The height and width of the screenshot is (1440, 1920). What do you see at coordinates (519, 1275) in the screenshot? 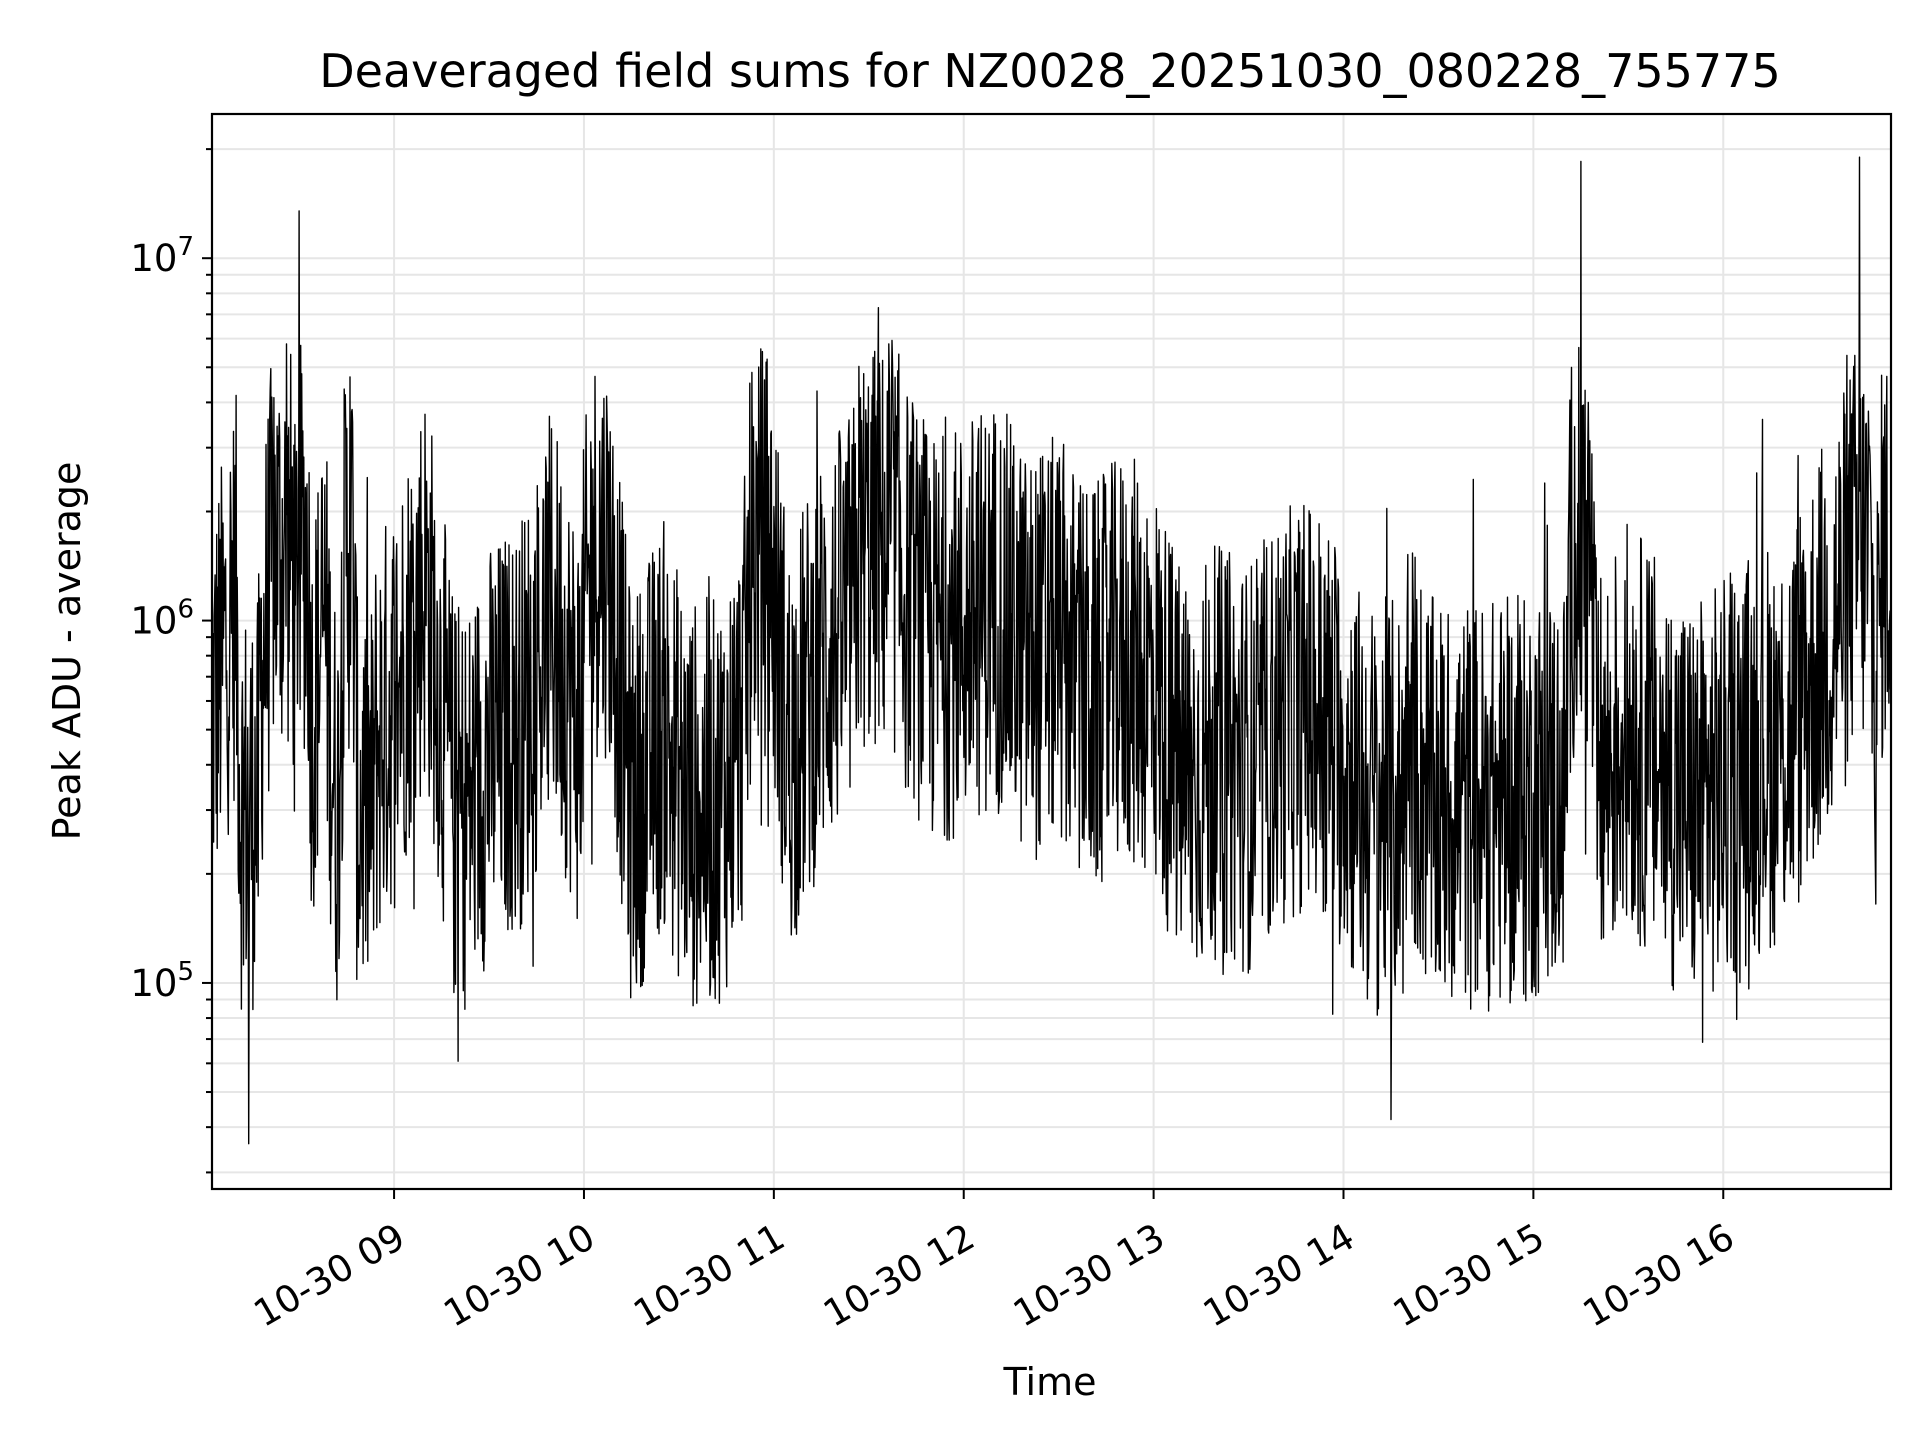
I see `x-tick-label: 10-30 10` at bounding box center [519, 1275].